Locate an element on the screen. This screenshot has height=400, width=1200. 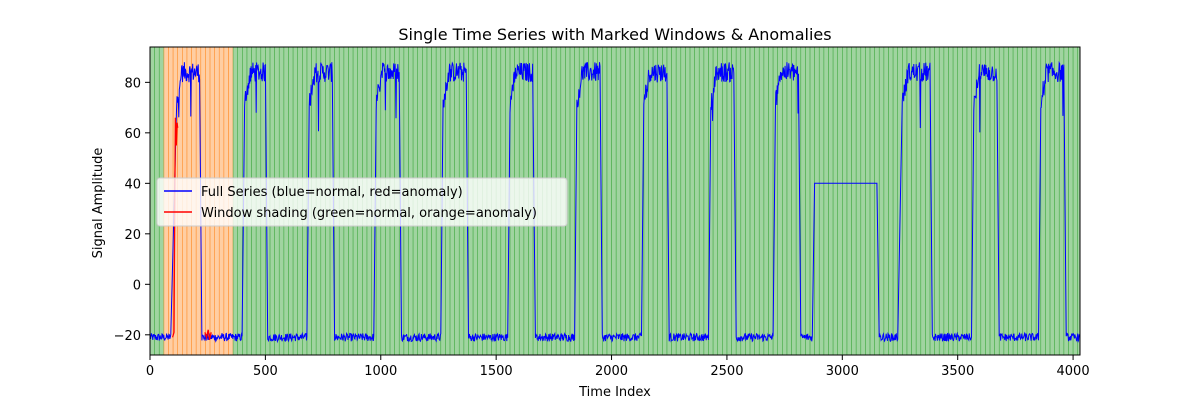
x-tick-label: 3000 is located at coordinates (842, 371).